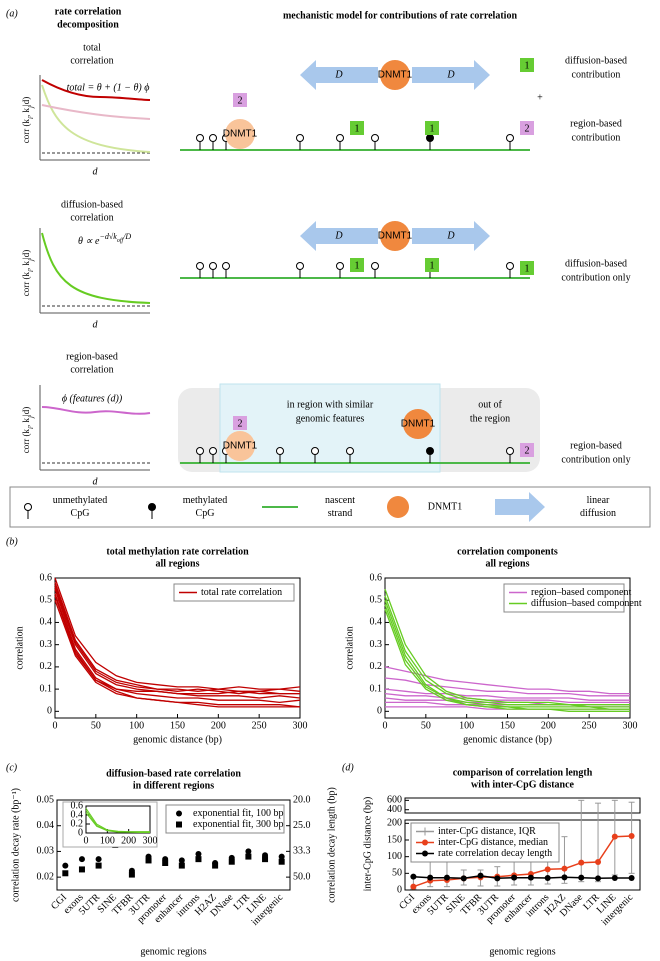 The image size is (660, 961). I want to click on formula-part: /D, so click(126, 236).